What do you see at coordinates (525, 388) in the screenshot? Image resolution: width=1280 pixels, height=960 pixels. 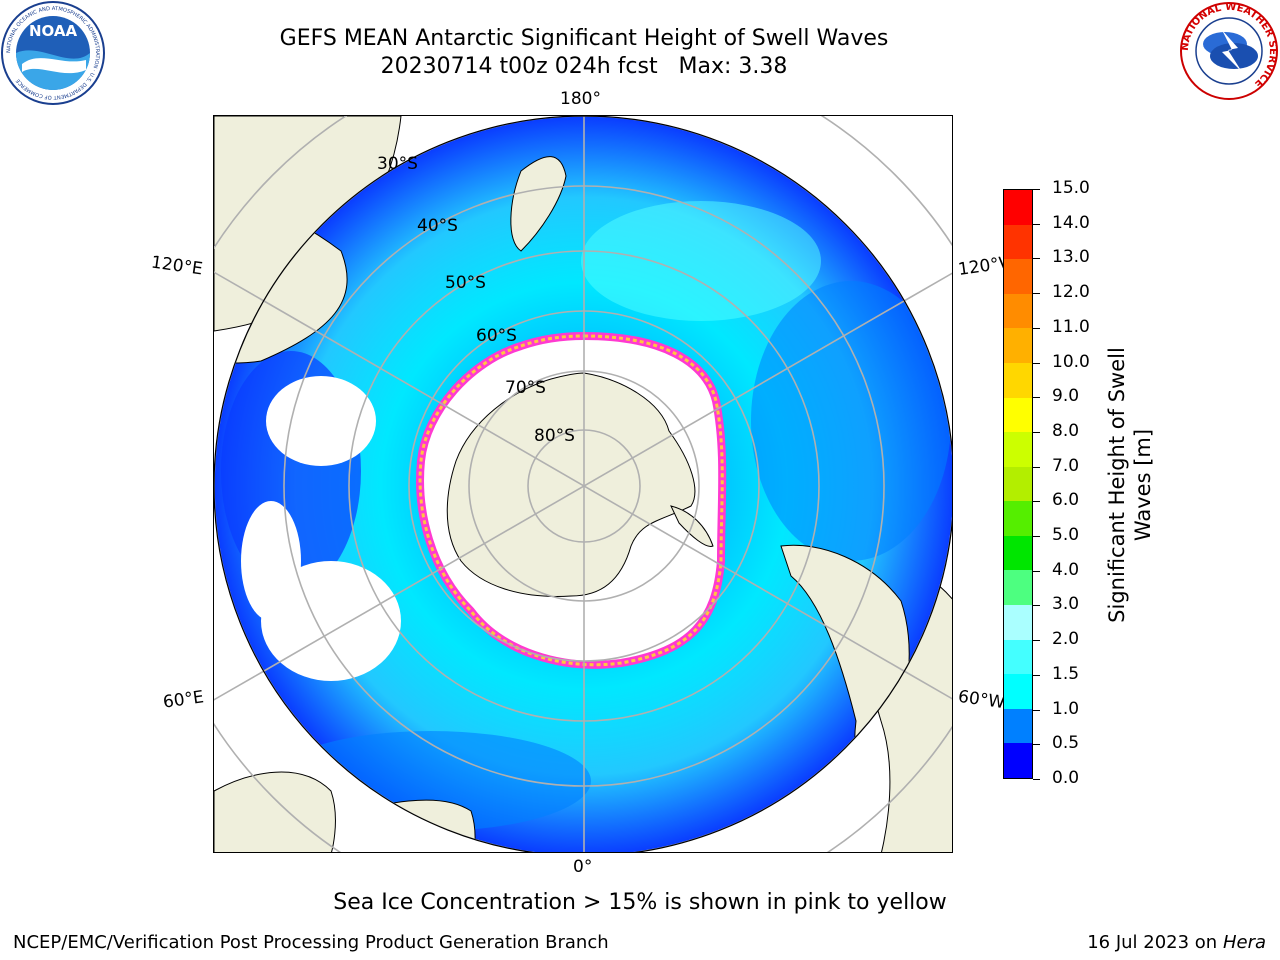 I see `lat-label-70s: 70°S` at bounding box center [525, 388].